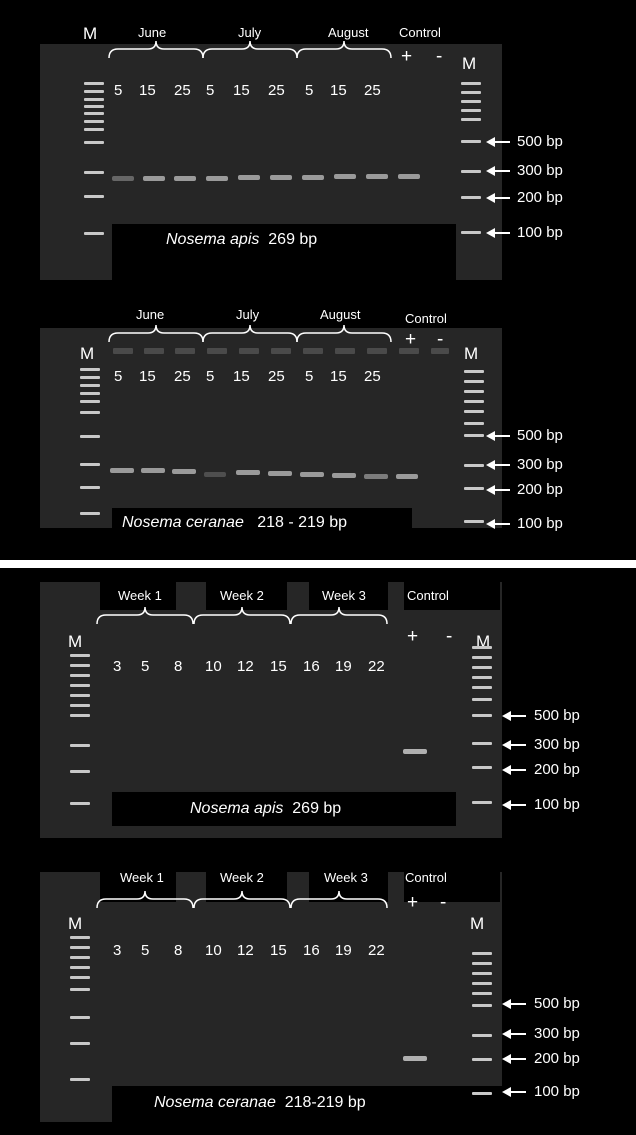 The height and width of the screenshot is (1135, 636). What do you see at coordinates (152, 32) in the screenshot?
I see `group-label: June` at bounding box center [152, 32].